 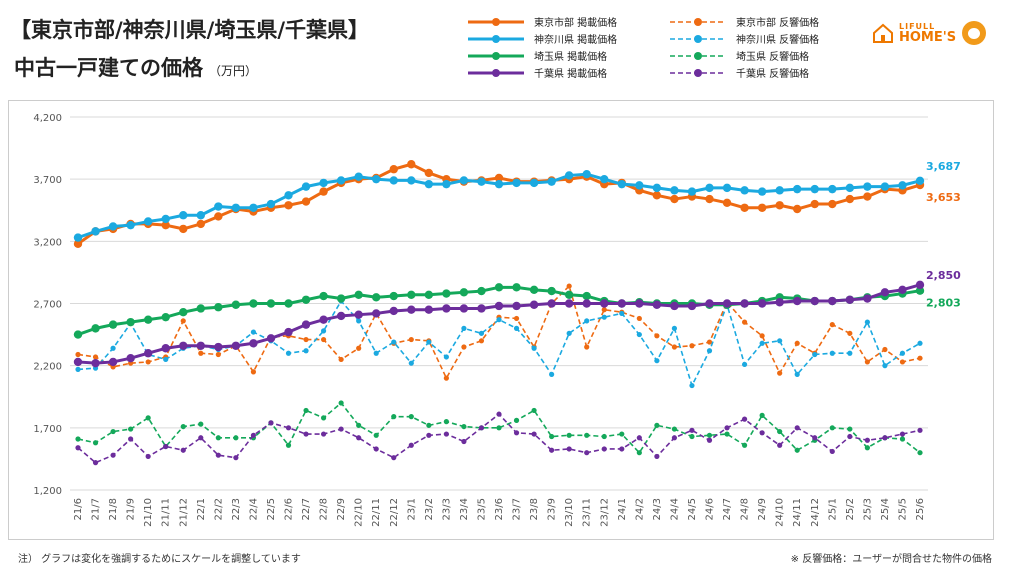 What do you see at coordinates (744, 39) in the screenshot?
I see `legend-item: 神奈川県 反響価格` at bounding box center [744, 39].